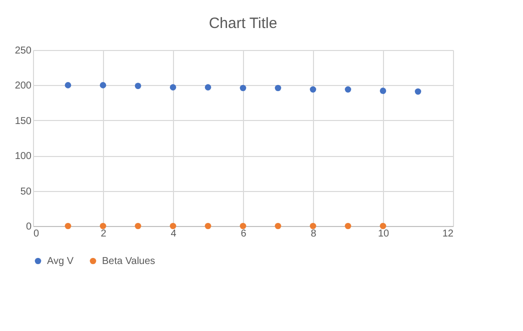 The height and width of the screenshot is (331, 523). Describe the element at coordinates (60, 261) in the screenshot. I see `legend-label: Avg V` at that location.